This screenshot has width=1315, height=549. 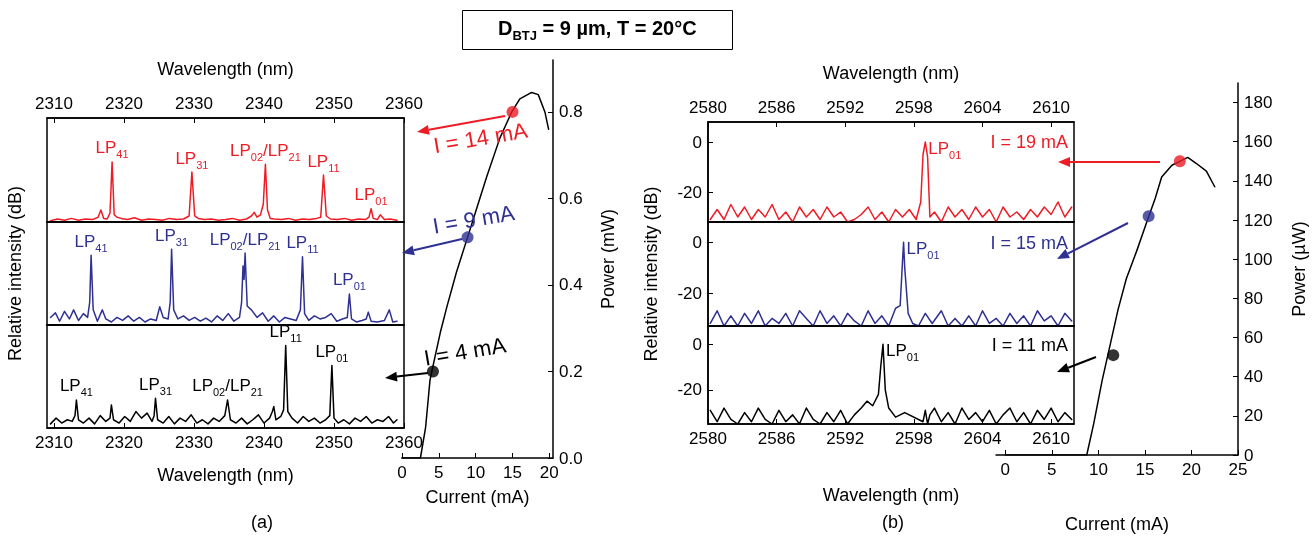 What do you see at coordinates (1253, 377) in the screenshot?
I see `y-tick-label: 40` at bounding box center [1253, 377].